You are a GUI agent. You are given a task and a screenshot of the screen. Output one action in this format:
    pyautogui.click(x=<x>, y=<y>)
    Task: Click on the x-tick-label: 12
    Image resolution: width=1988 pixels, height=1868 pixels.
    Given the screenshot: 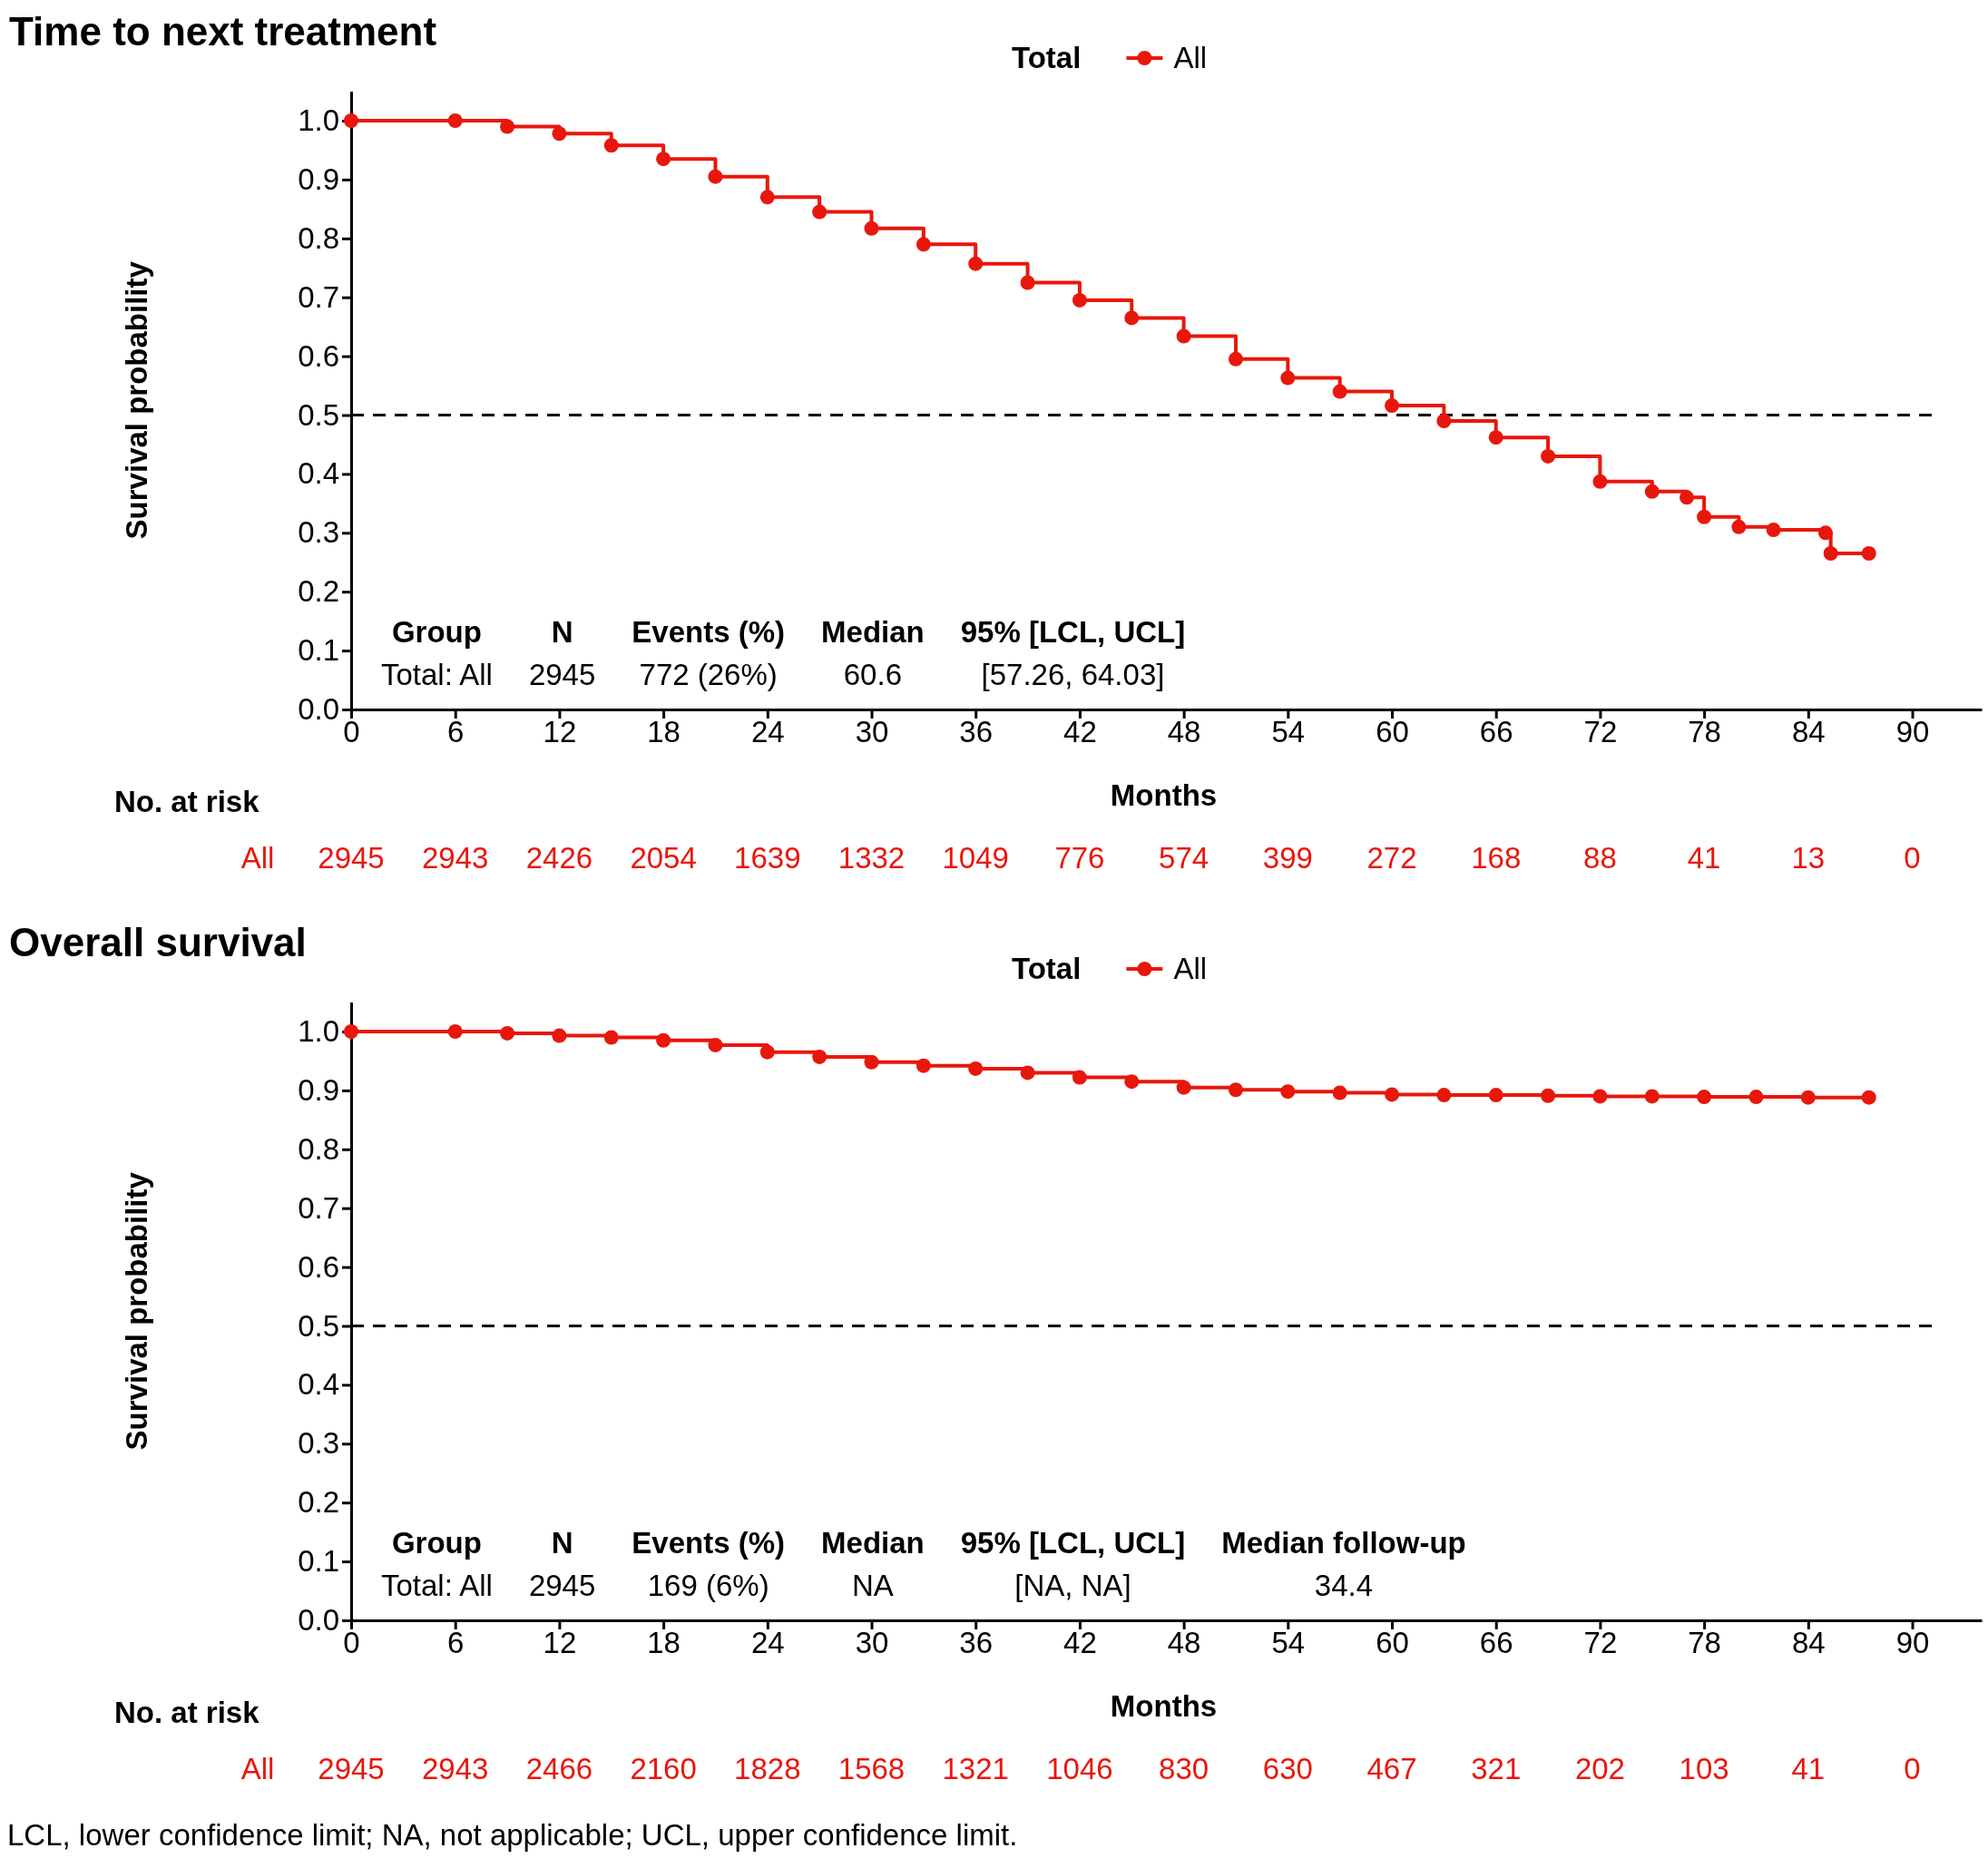 What is the action you would take?
    pyautogui.click(x=560, y=732)
    